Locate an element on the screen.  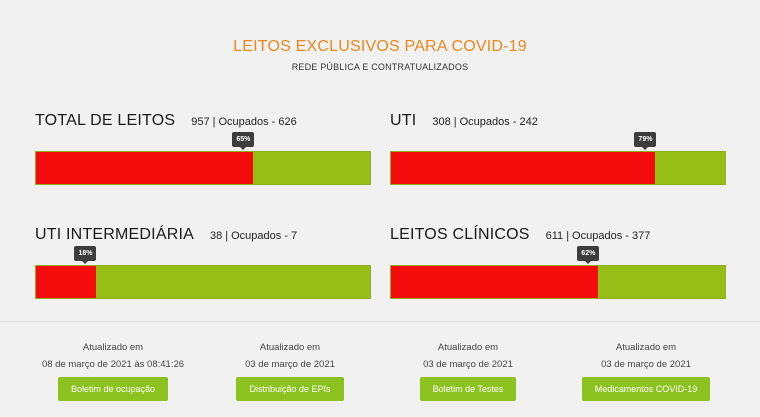
card-info: 957 | Ocupados - 626 is located at coordinates (244, 122).